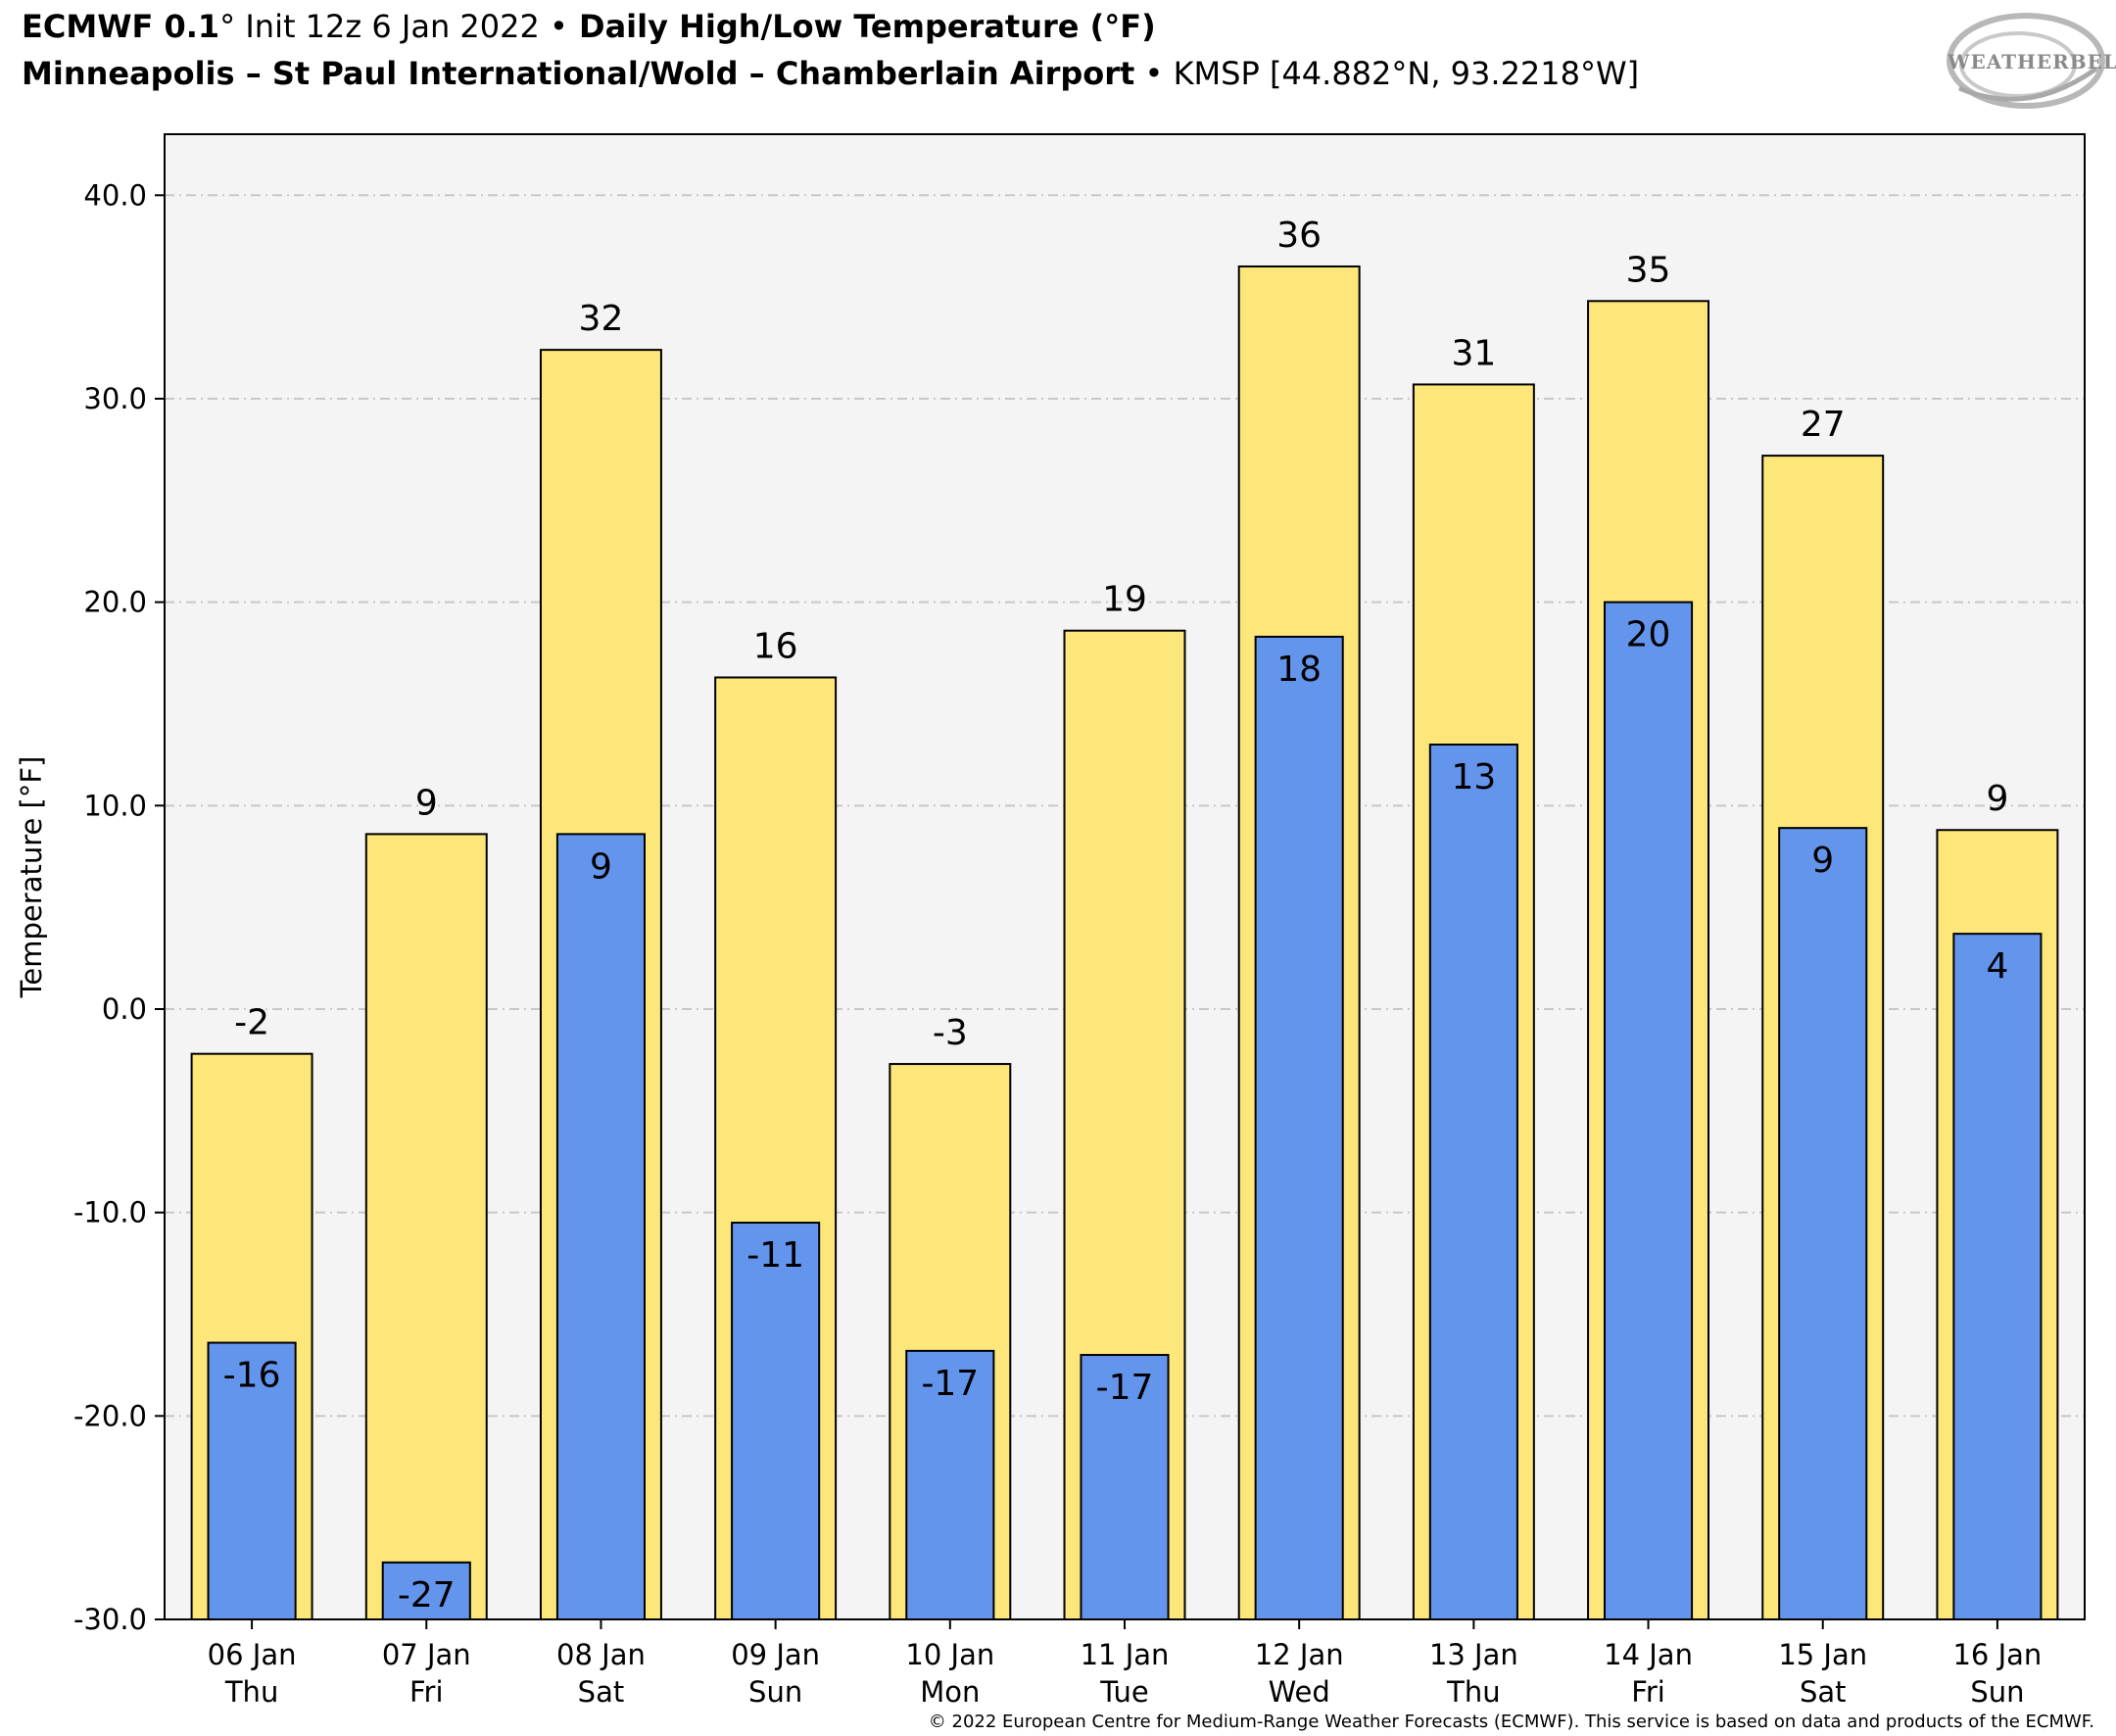 The image size is (2116, 1736). What do you see at coordinates (1473, 353) in the screenshot?
I see `high-temp-label: 31` at bounding box center [1473, 353].